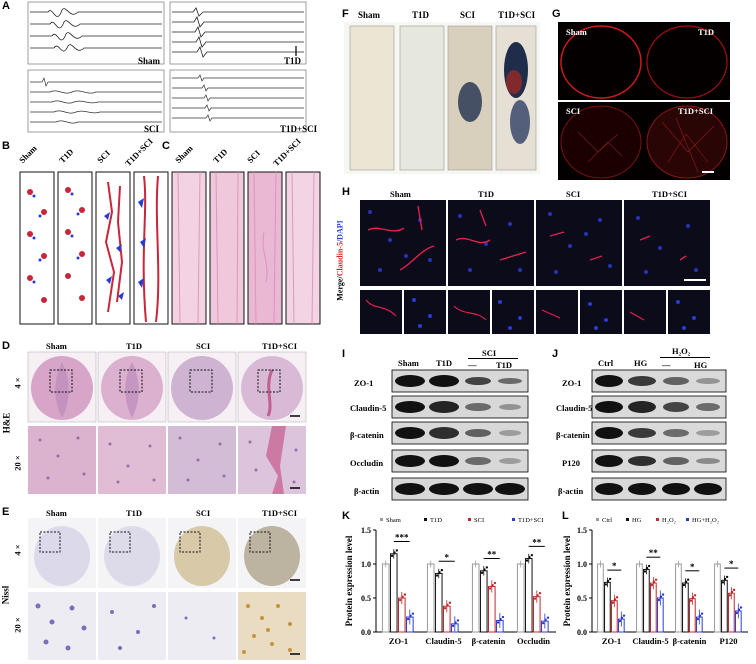 This screenshot has height=664, width=756. Describe the element at coordinates (17, 463) in the screenshot. I see `panel-D-mag20-label: 20 ×` at that location.